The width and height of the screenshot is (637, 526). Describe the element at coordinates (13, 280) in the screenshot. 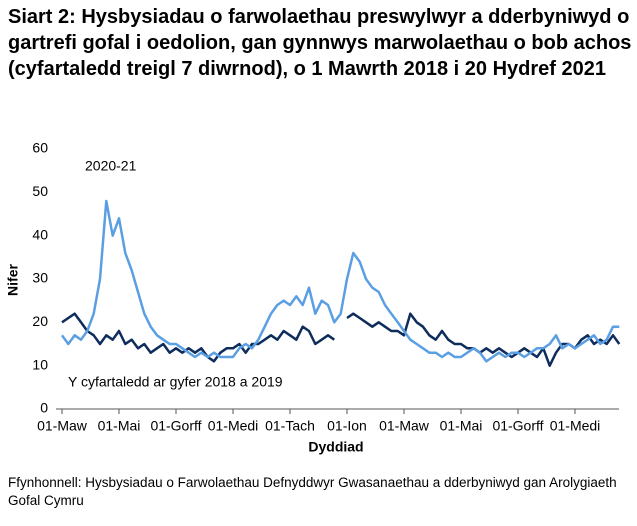

I see `y-axis-label: Nifer` at that location.